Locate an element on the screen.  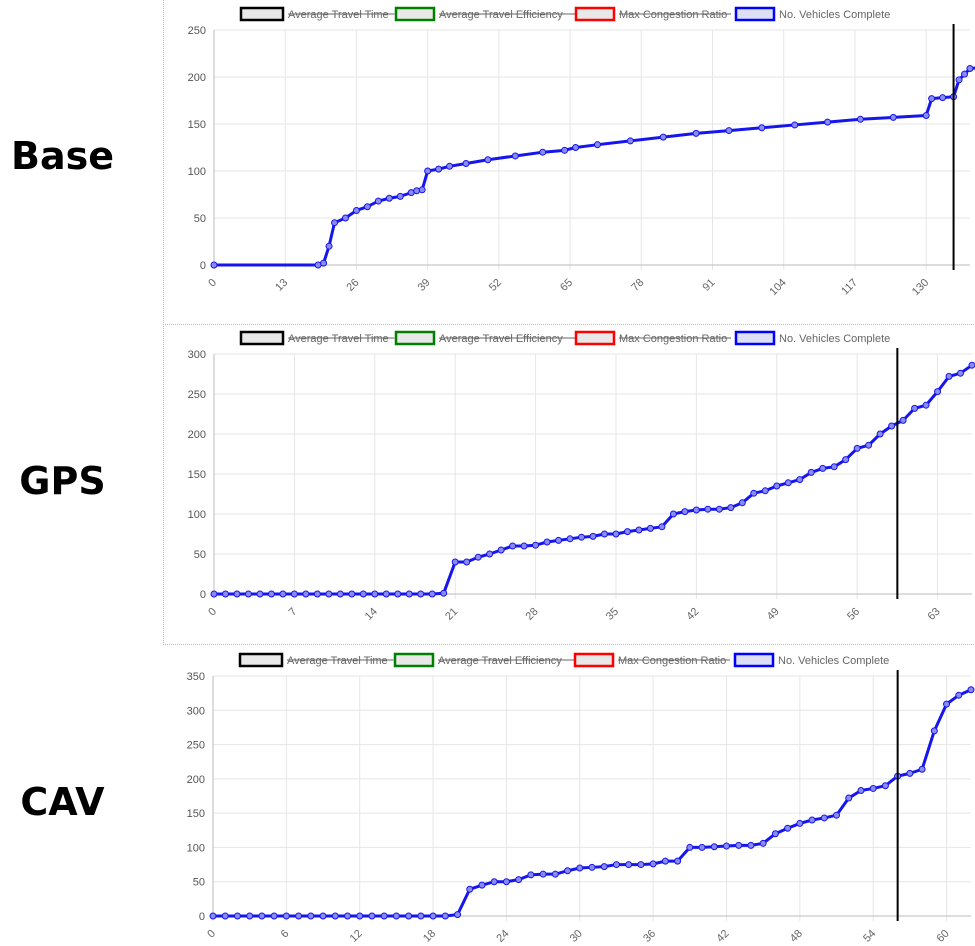
x-tick-label: 7 is located at coordinates (293, 612).